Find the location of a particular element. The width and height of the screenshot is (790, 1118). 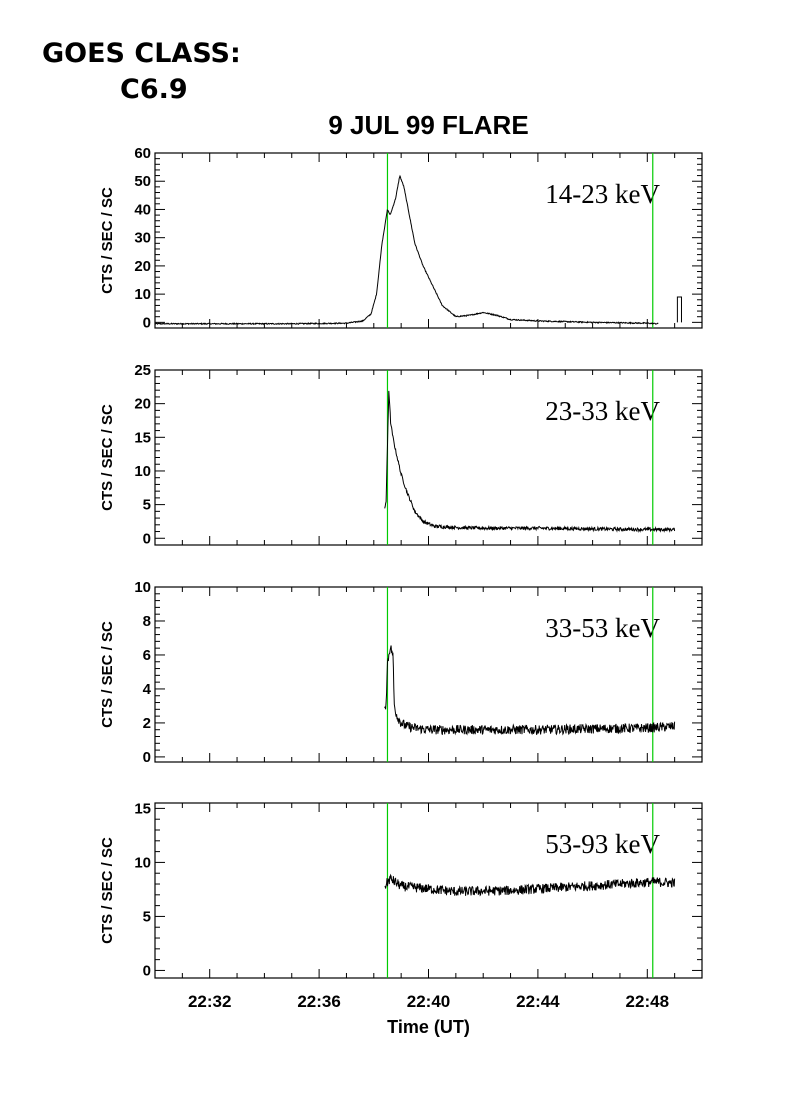

x-axis-label: Time (UT) is located at coordinates (428, 1027).